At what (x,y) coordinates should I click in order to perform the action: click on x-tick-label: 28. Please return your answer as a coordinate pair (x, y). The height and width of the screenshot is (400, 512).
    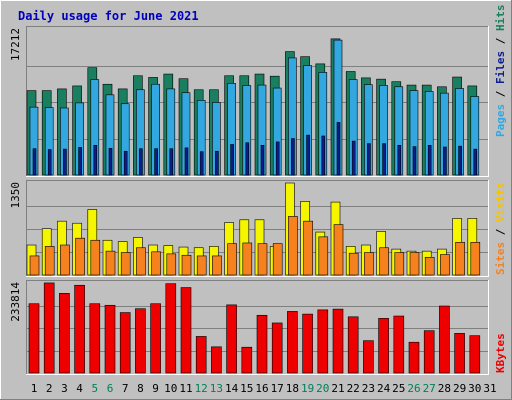
    Looking at the image, I should click on (444, 388).